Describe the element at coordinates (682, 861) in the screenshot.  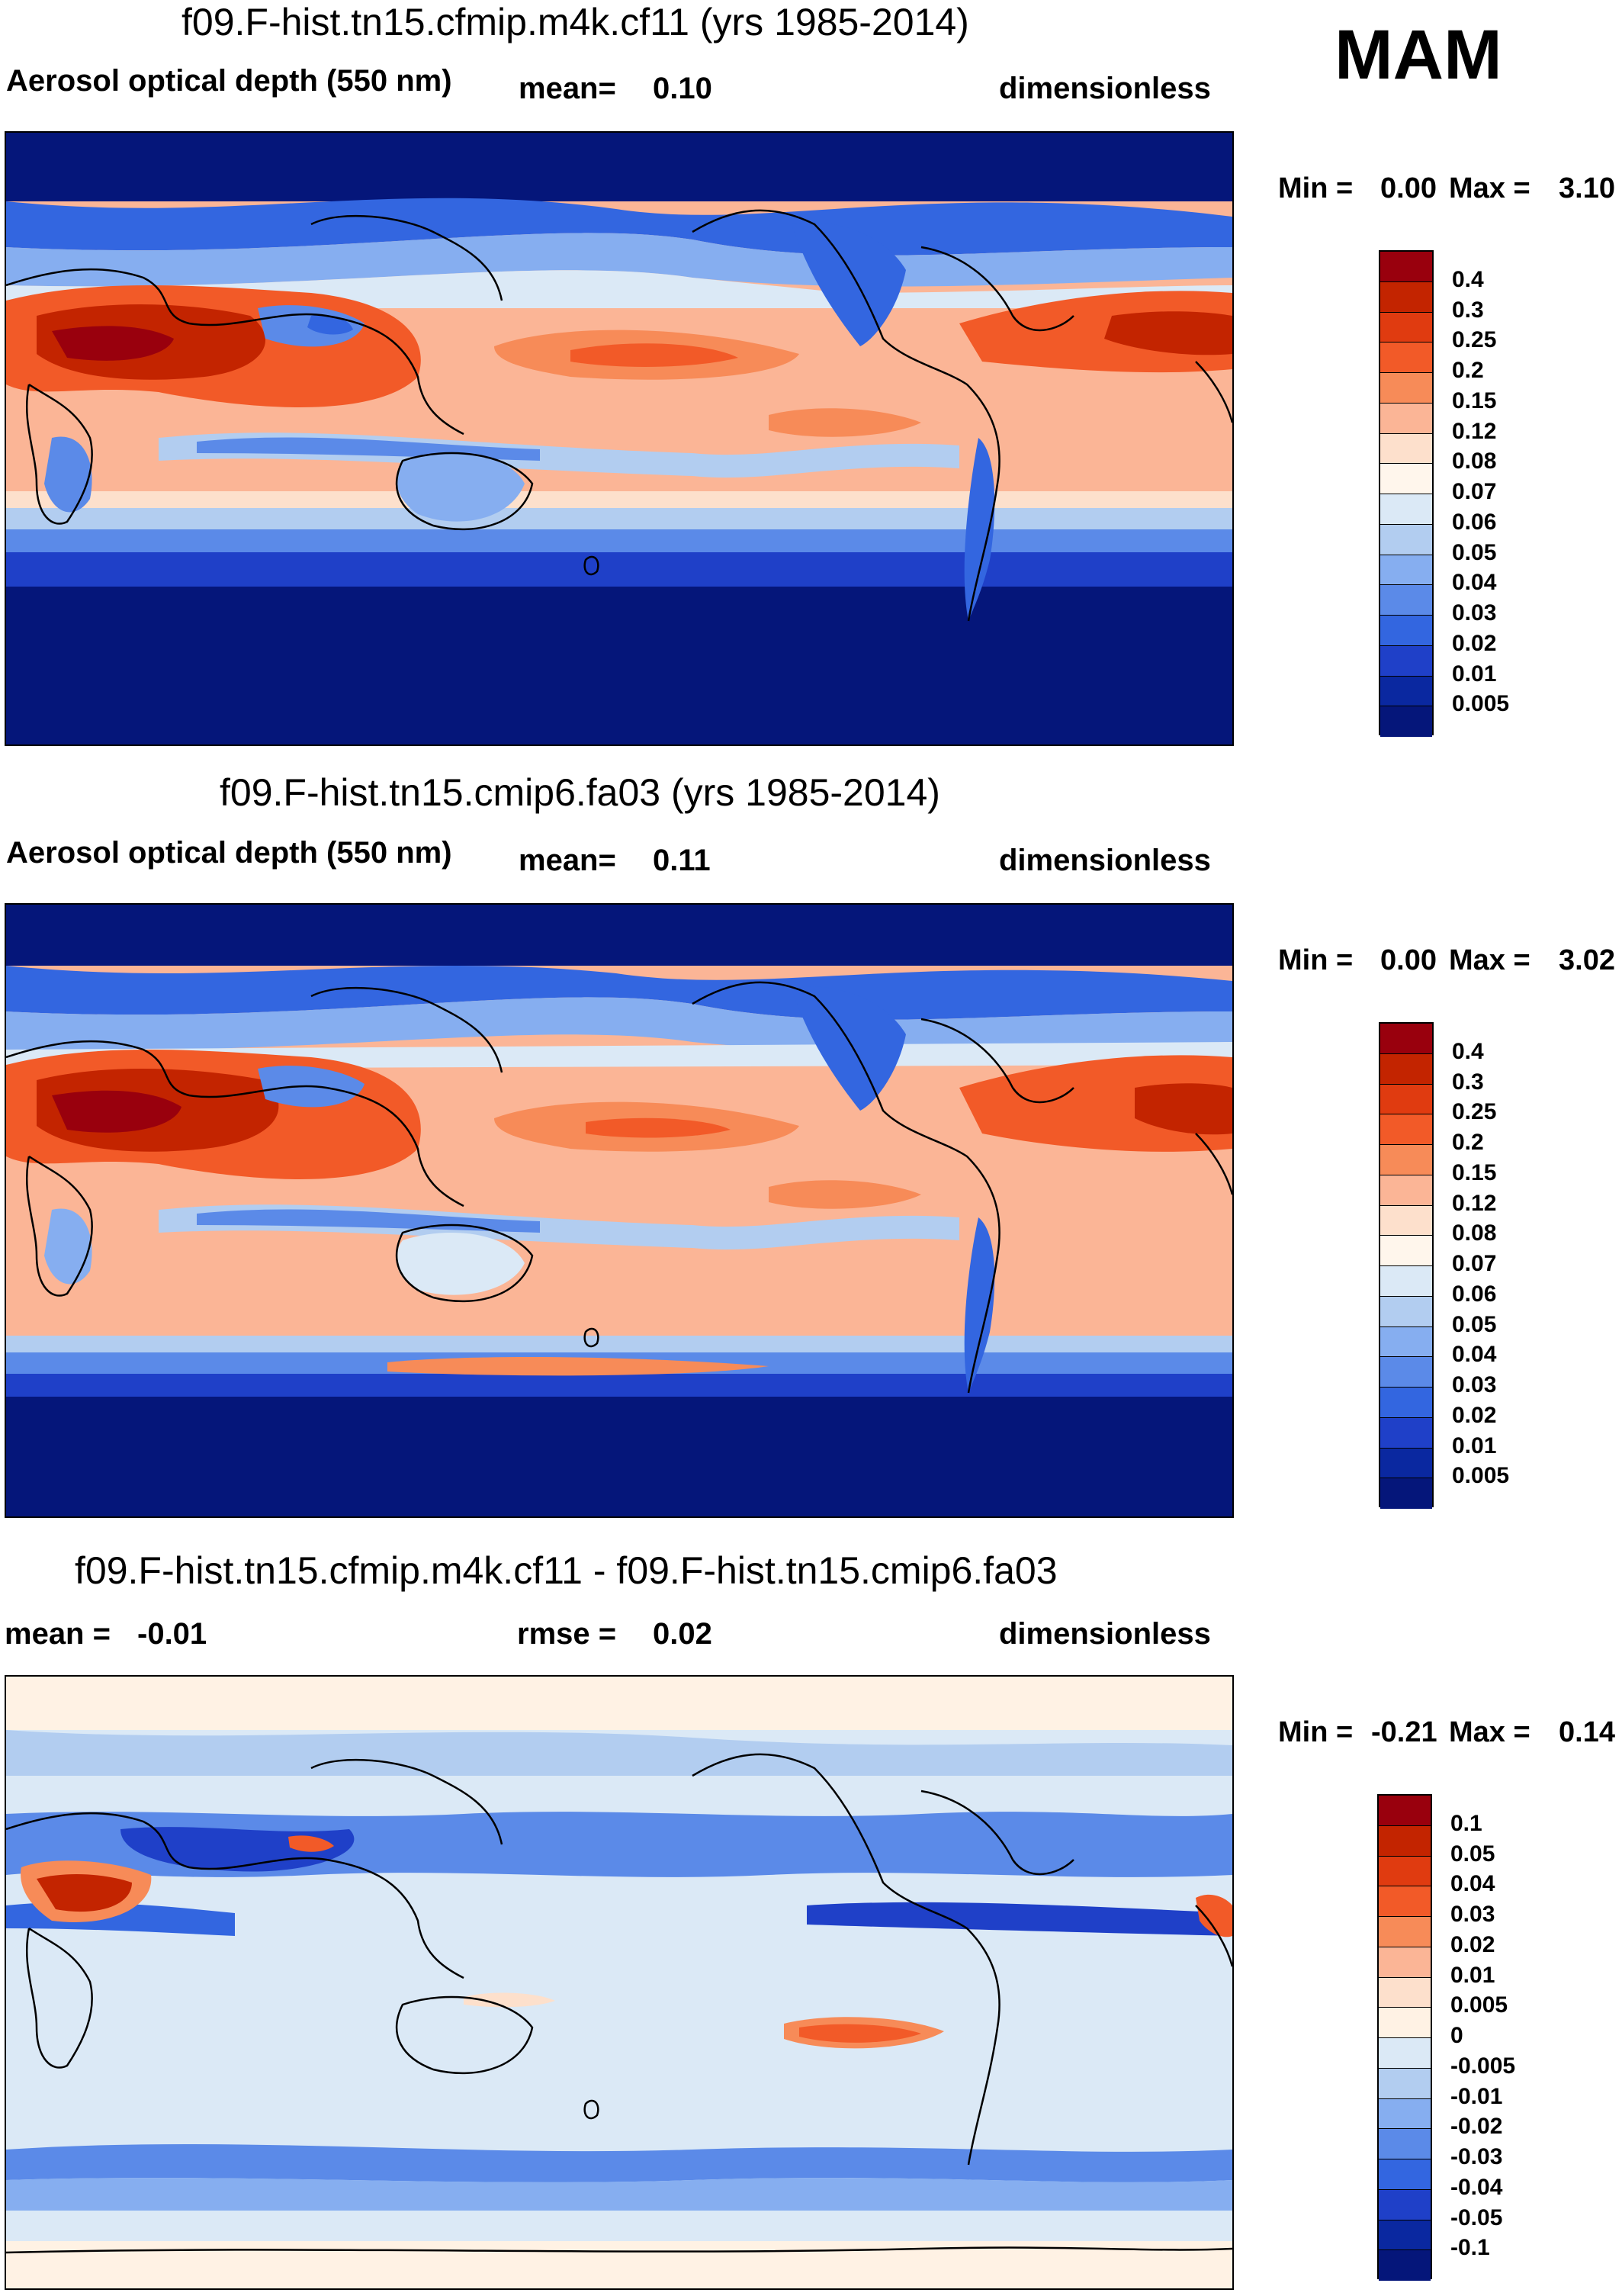
I see `panel-2-mean-value: 0.11` at that location.